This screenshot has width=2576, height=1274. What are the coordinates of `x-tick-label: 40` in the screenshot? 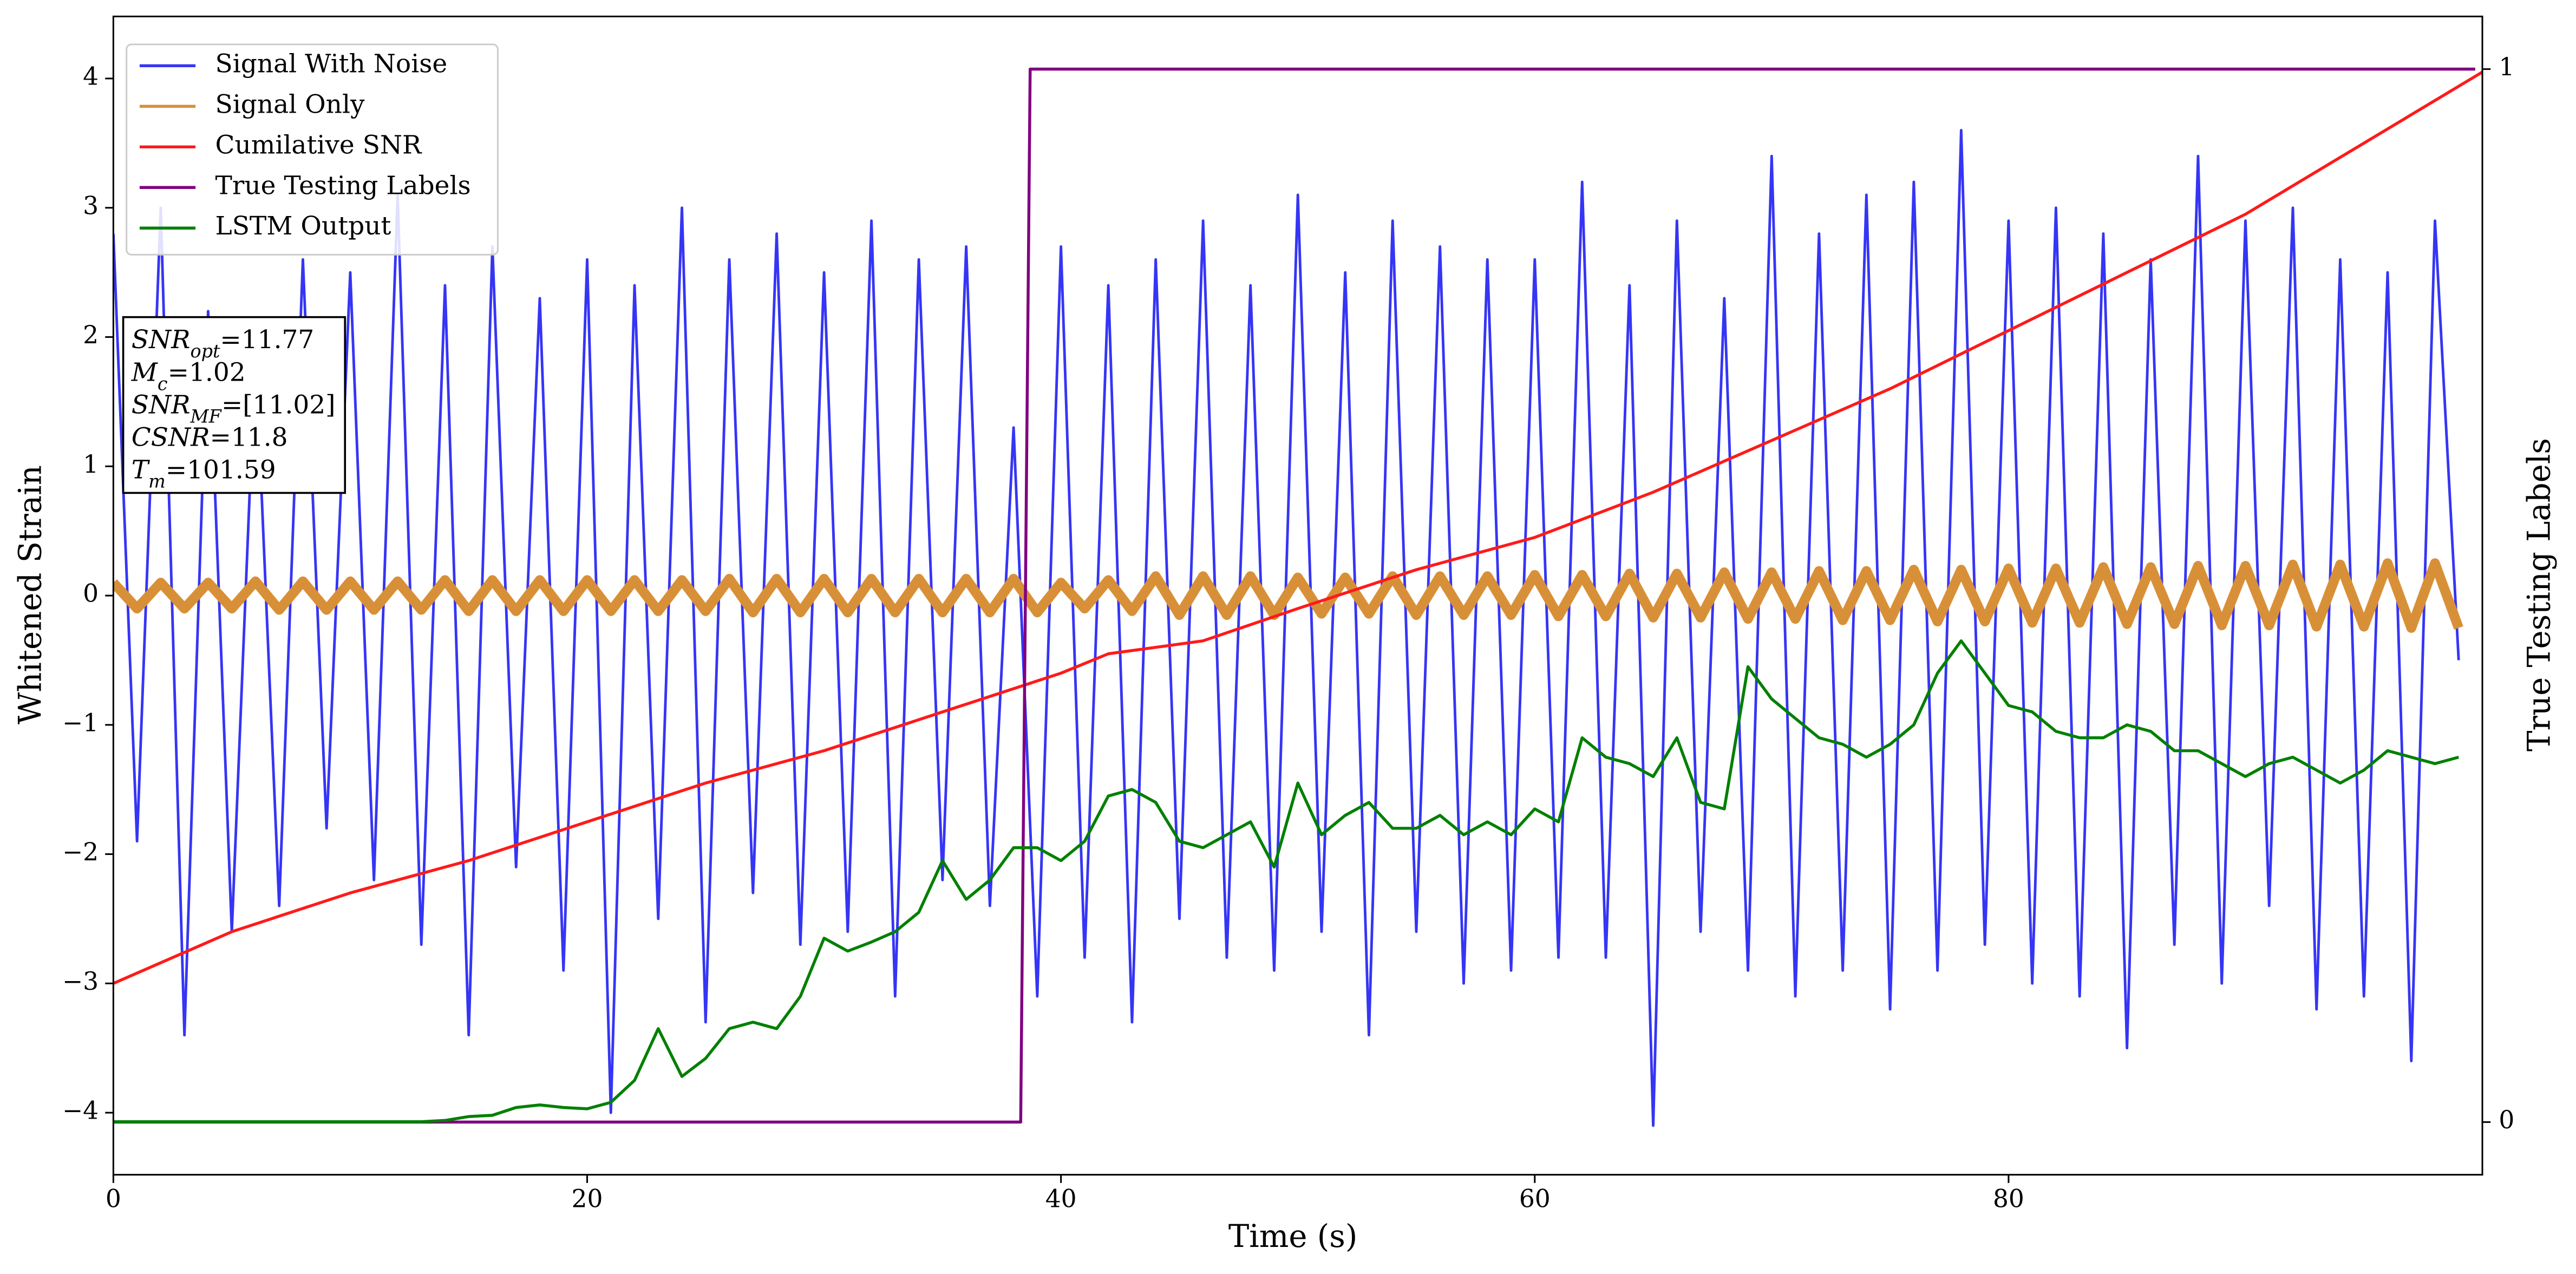 It's located at (1061, 1199).